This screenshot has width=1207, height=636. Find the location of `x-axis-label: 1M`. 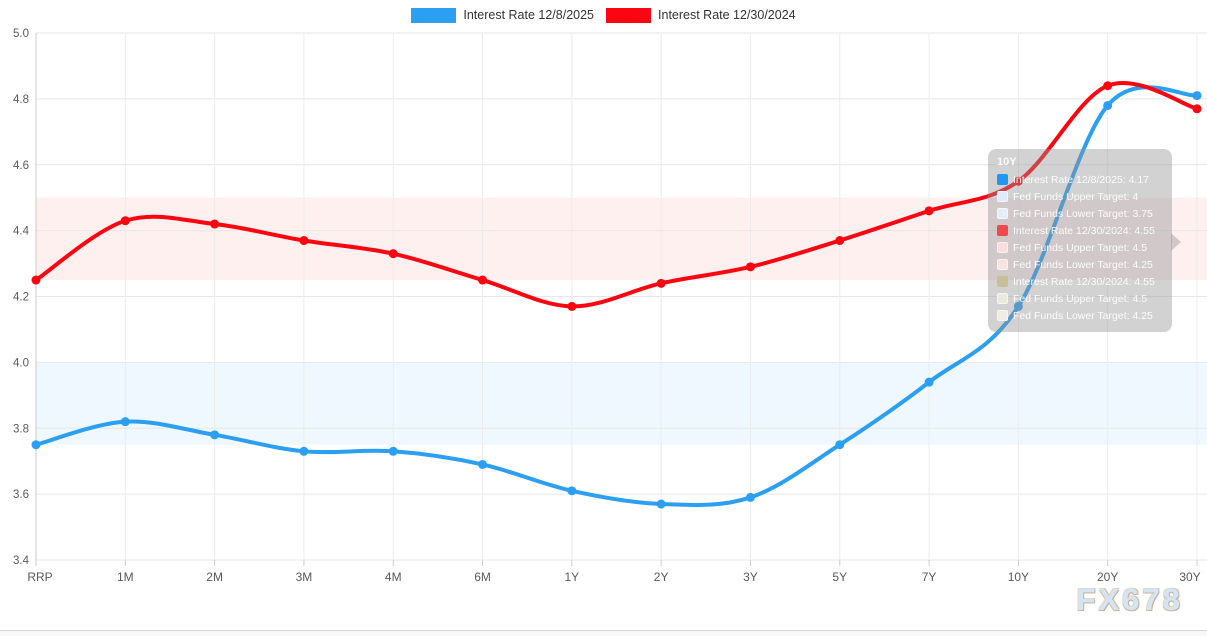

x-axis-label: 1M is located at coordinates (125, 577).